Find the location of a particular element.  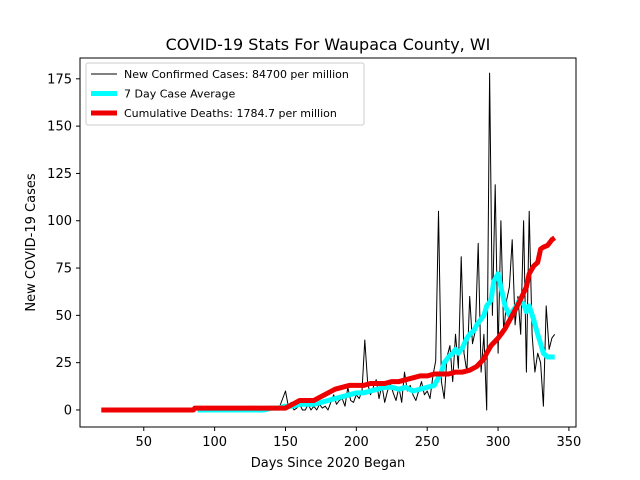

y-tick-label: 100 is located at coordinates (59, 221).